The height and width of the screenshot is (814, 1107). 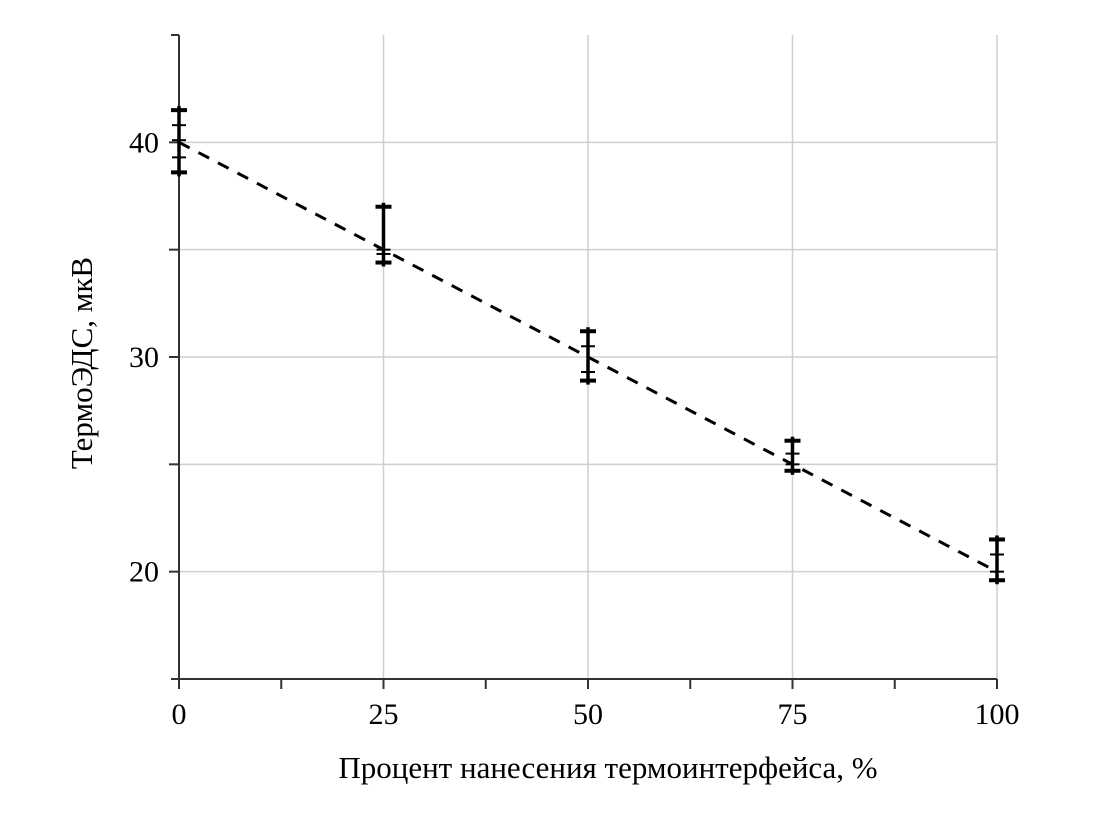 What do you see at coordinates (144, 572) in the screenshot?
I see `y-tick-label: 20` at bounding box center [144, 572].